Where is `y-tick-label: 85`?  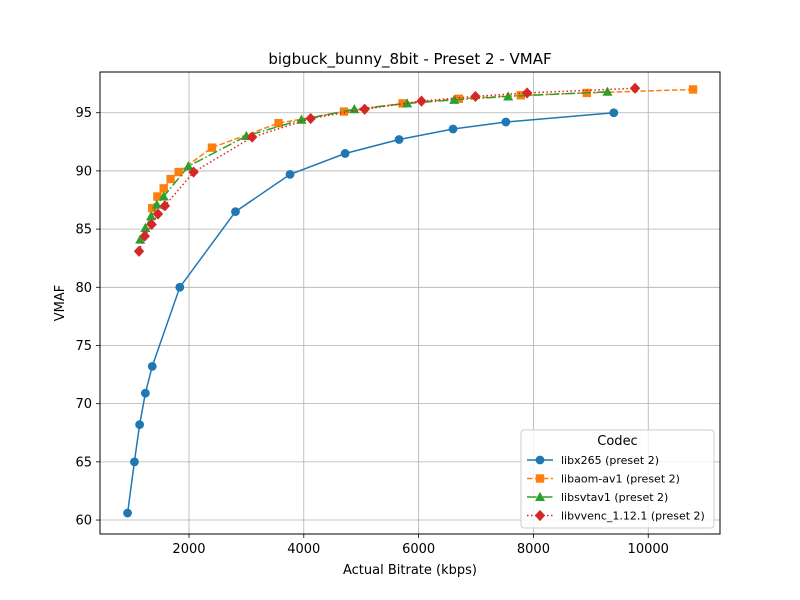
y-tick-label: 85 is located at coordinates (83, 230).